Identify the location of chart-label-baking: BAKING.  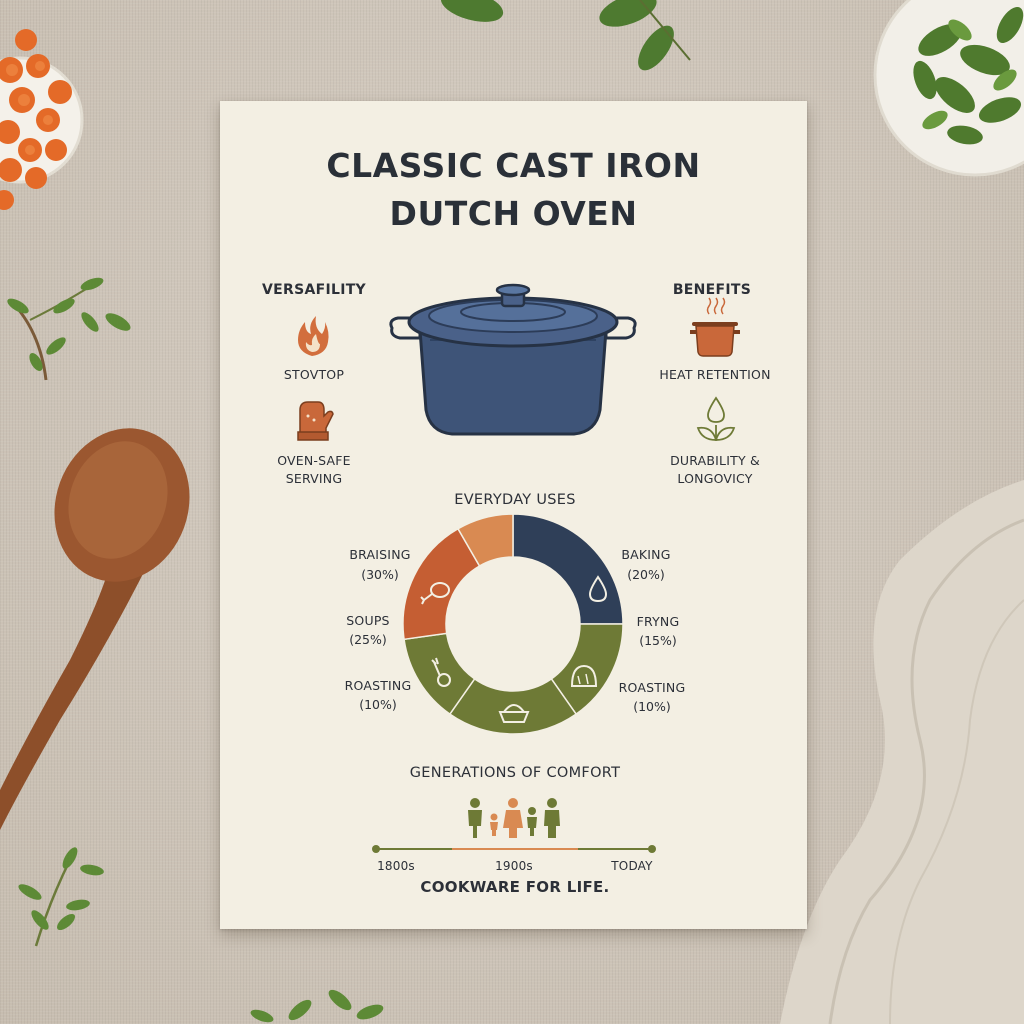
(646, 554).